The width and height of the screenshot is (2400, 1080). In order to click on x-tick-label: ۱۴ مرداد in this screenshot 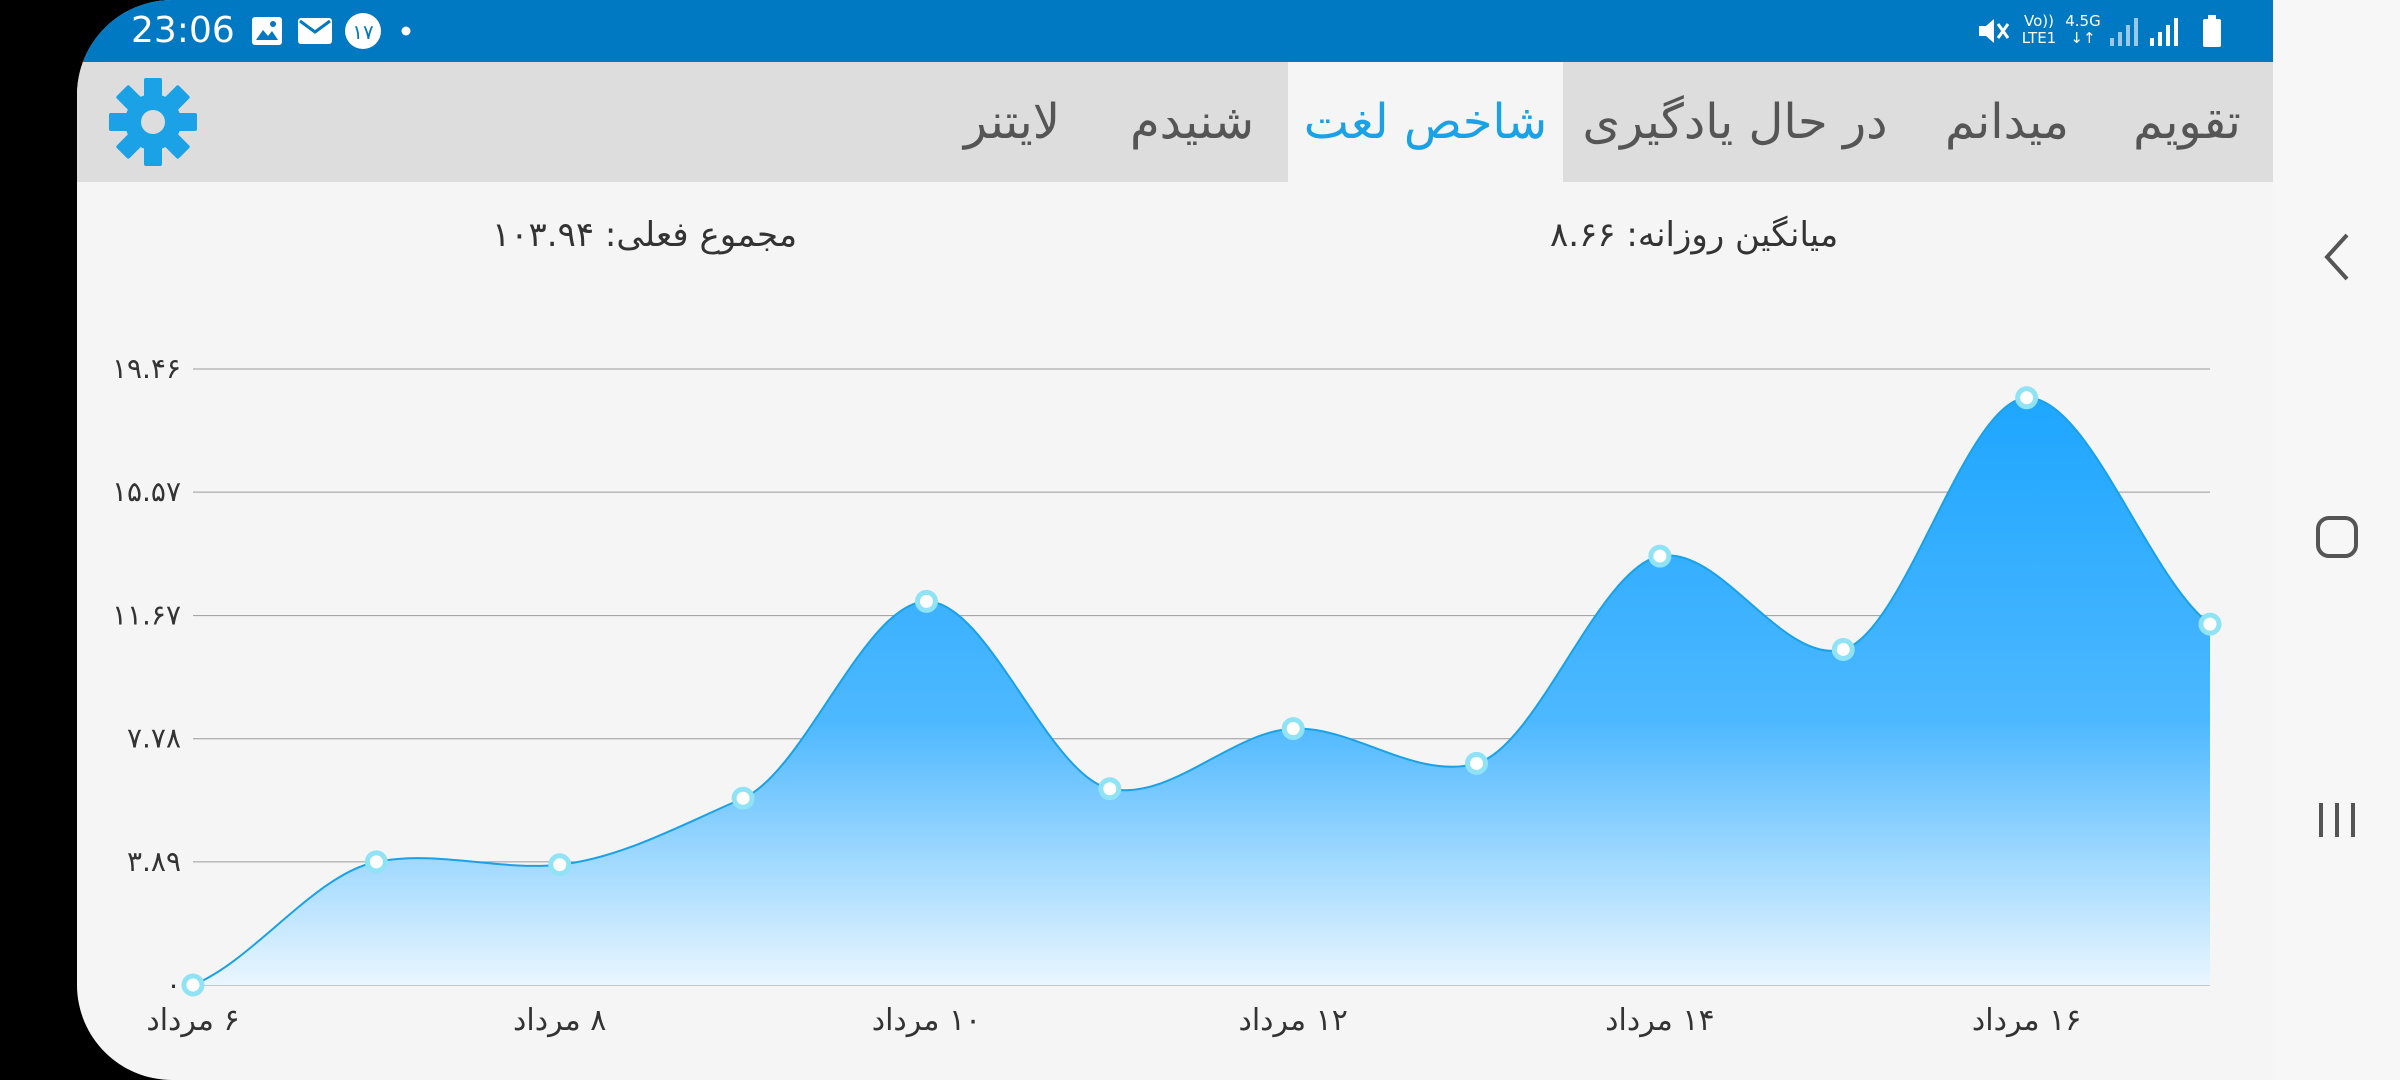, I will do `click(1659, 1020)`.